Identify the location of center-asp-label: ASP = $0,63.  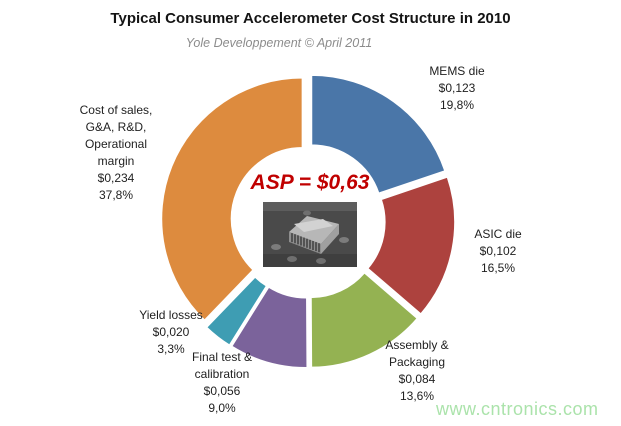
(310, 182).